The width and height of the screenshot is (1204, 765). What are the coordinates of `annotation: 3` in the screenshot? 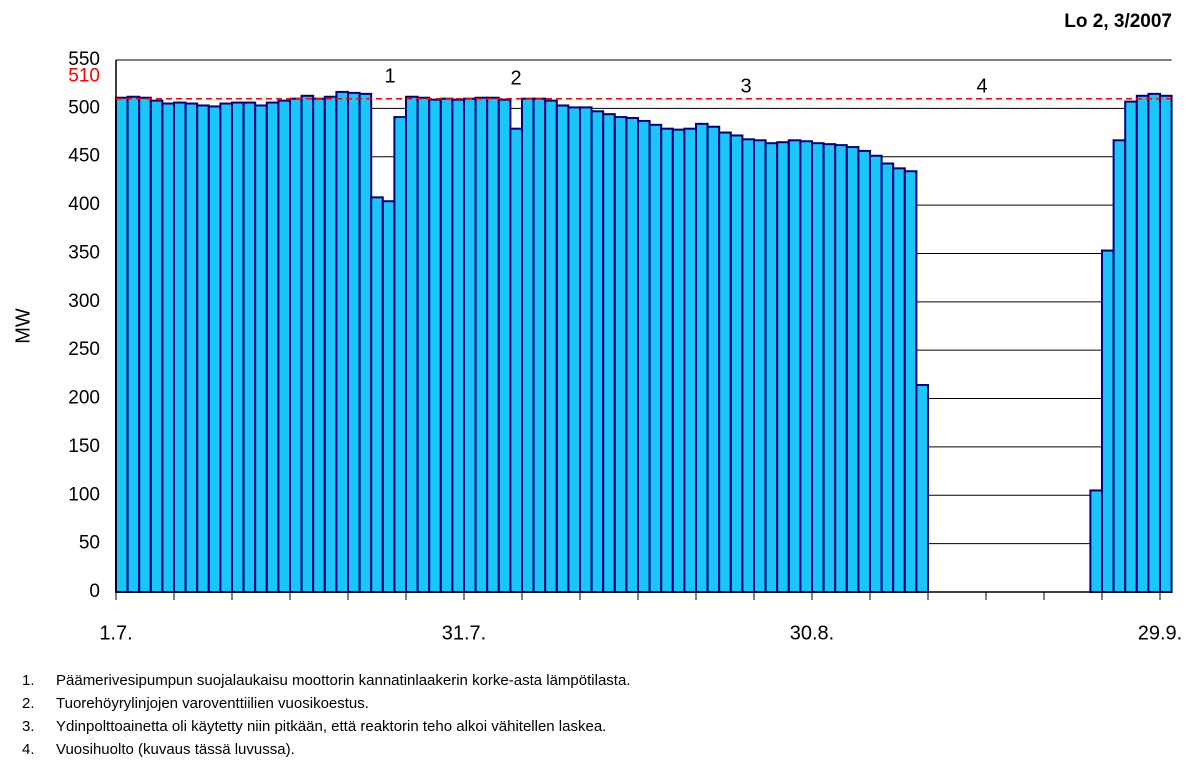 It's located at (745, 86).